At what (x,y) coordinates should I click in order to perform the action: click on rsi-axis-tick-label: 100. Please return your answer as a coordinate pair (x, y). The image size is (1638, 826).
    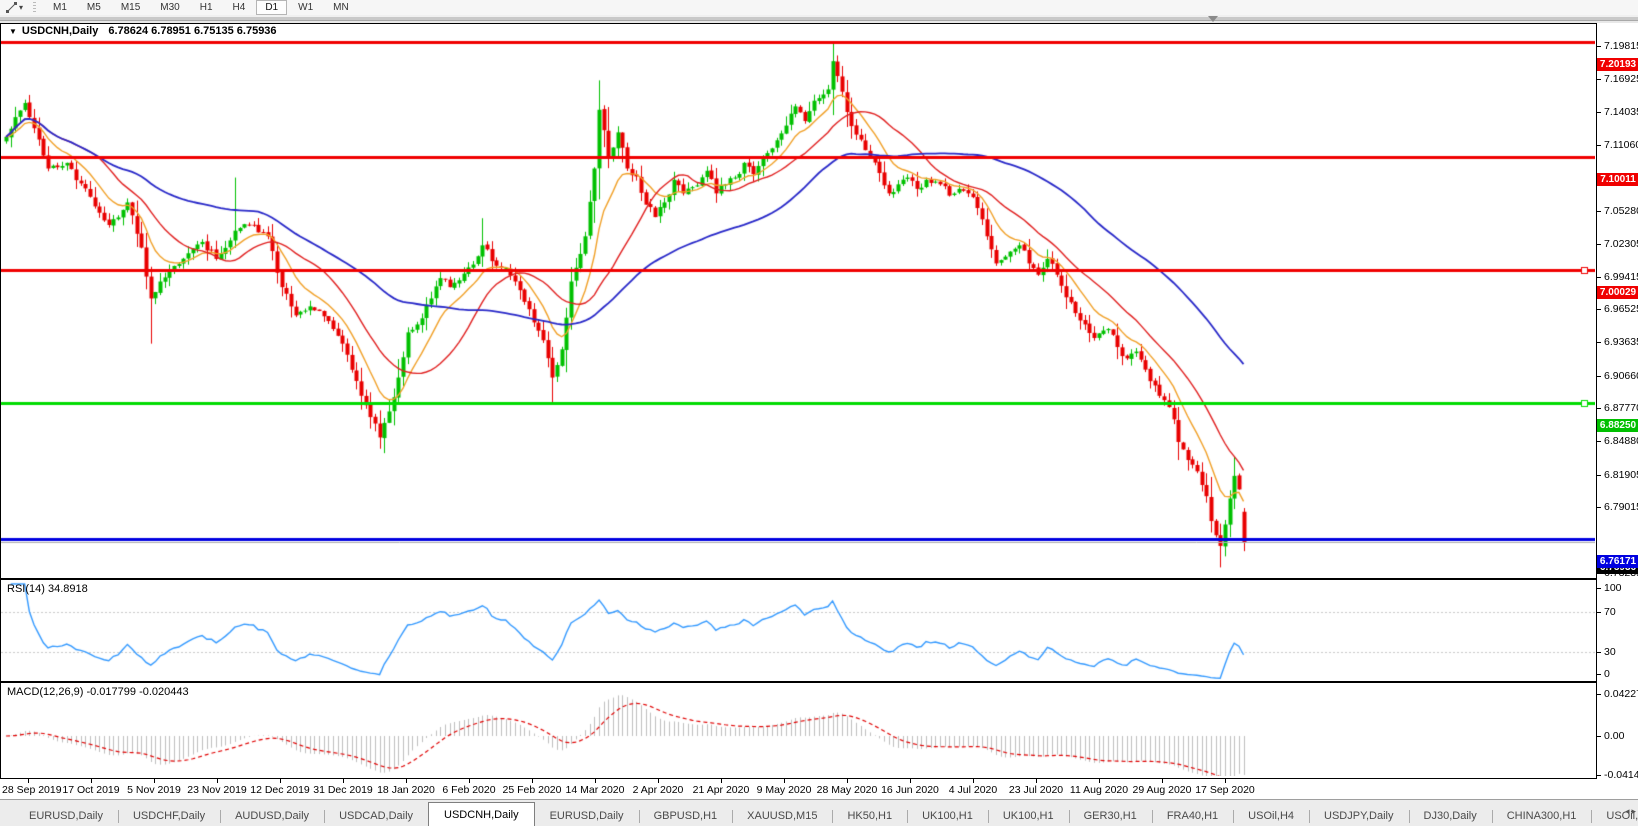
    Looking at the image, I should click on (1613, 588).